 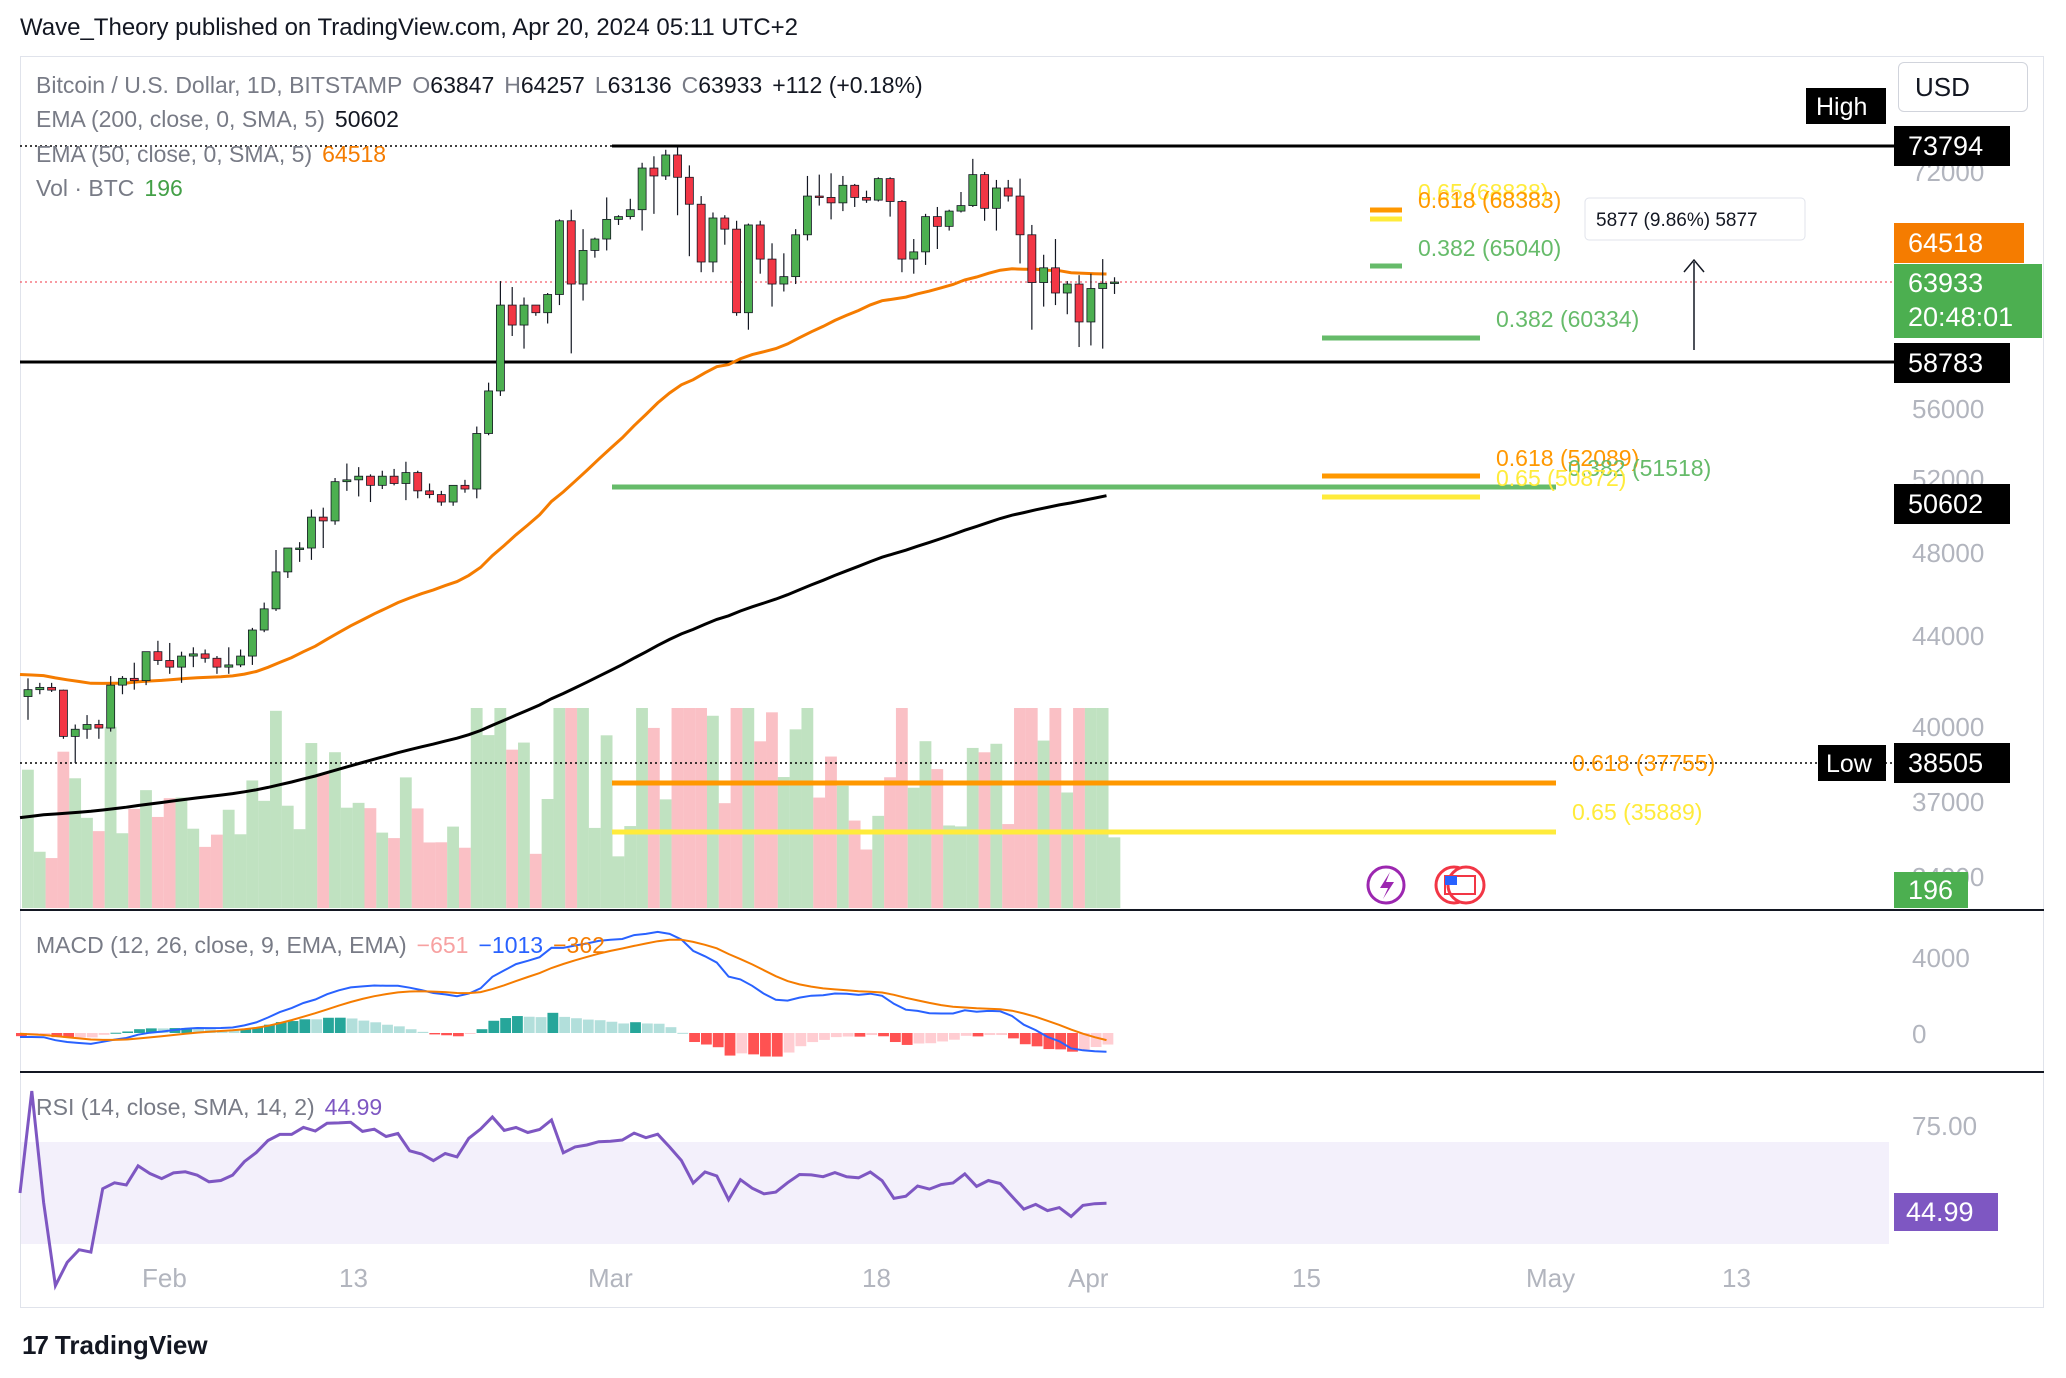 What do you see at coordinates (222, 119) in the screenshot?
I see `ema200-legend: EMA (200, close, 0, SMA, 5) 50602` at bounding box center [222, 119].